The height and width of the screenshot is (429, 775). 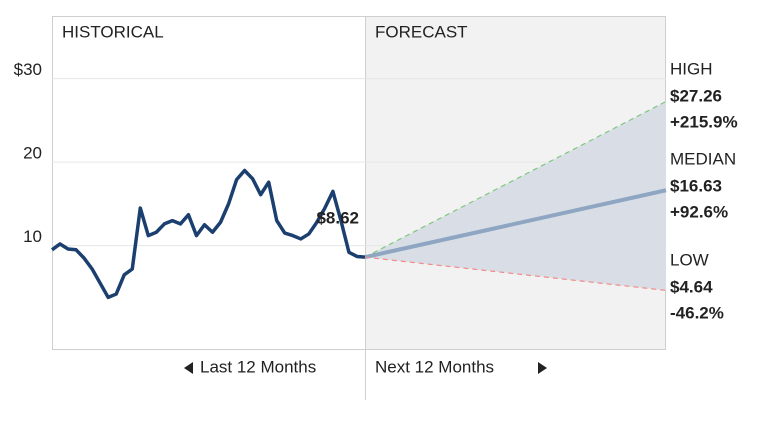 I want to click on x-label: Last 12 Months, so click(x=258, y=366).